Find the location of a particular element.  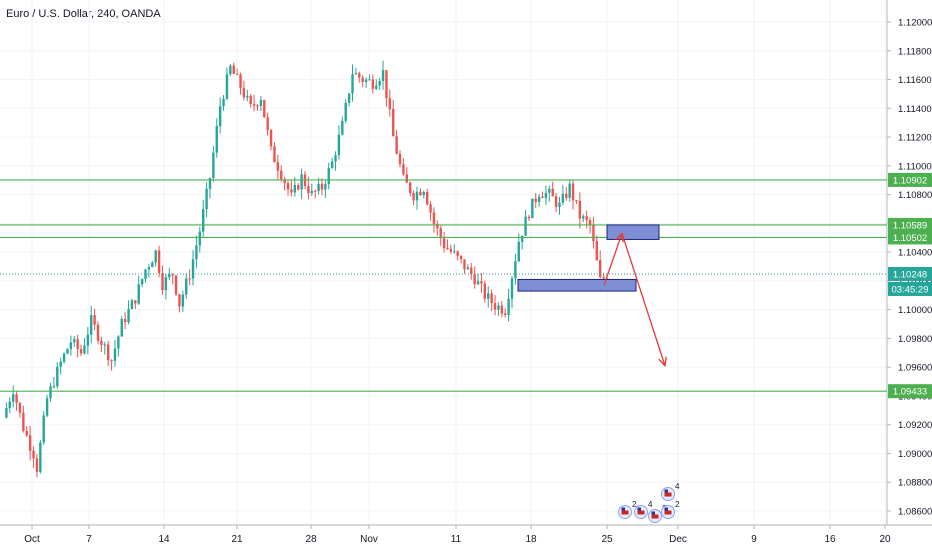

level-price-tag is located at coordinates (910, 179).